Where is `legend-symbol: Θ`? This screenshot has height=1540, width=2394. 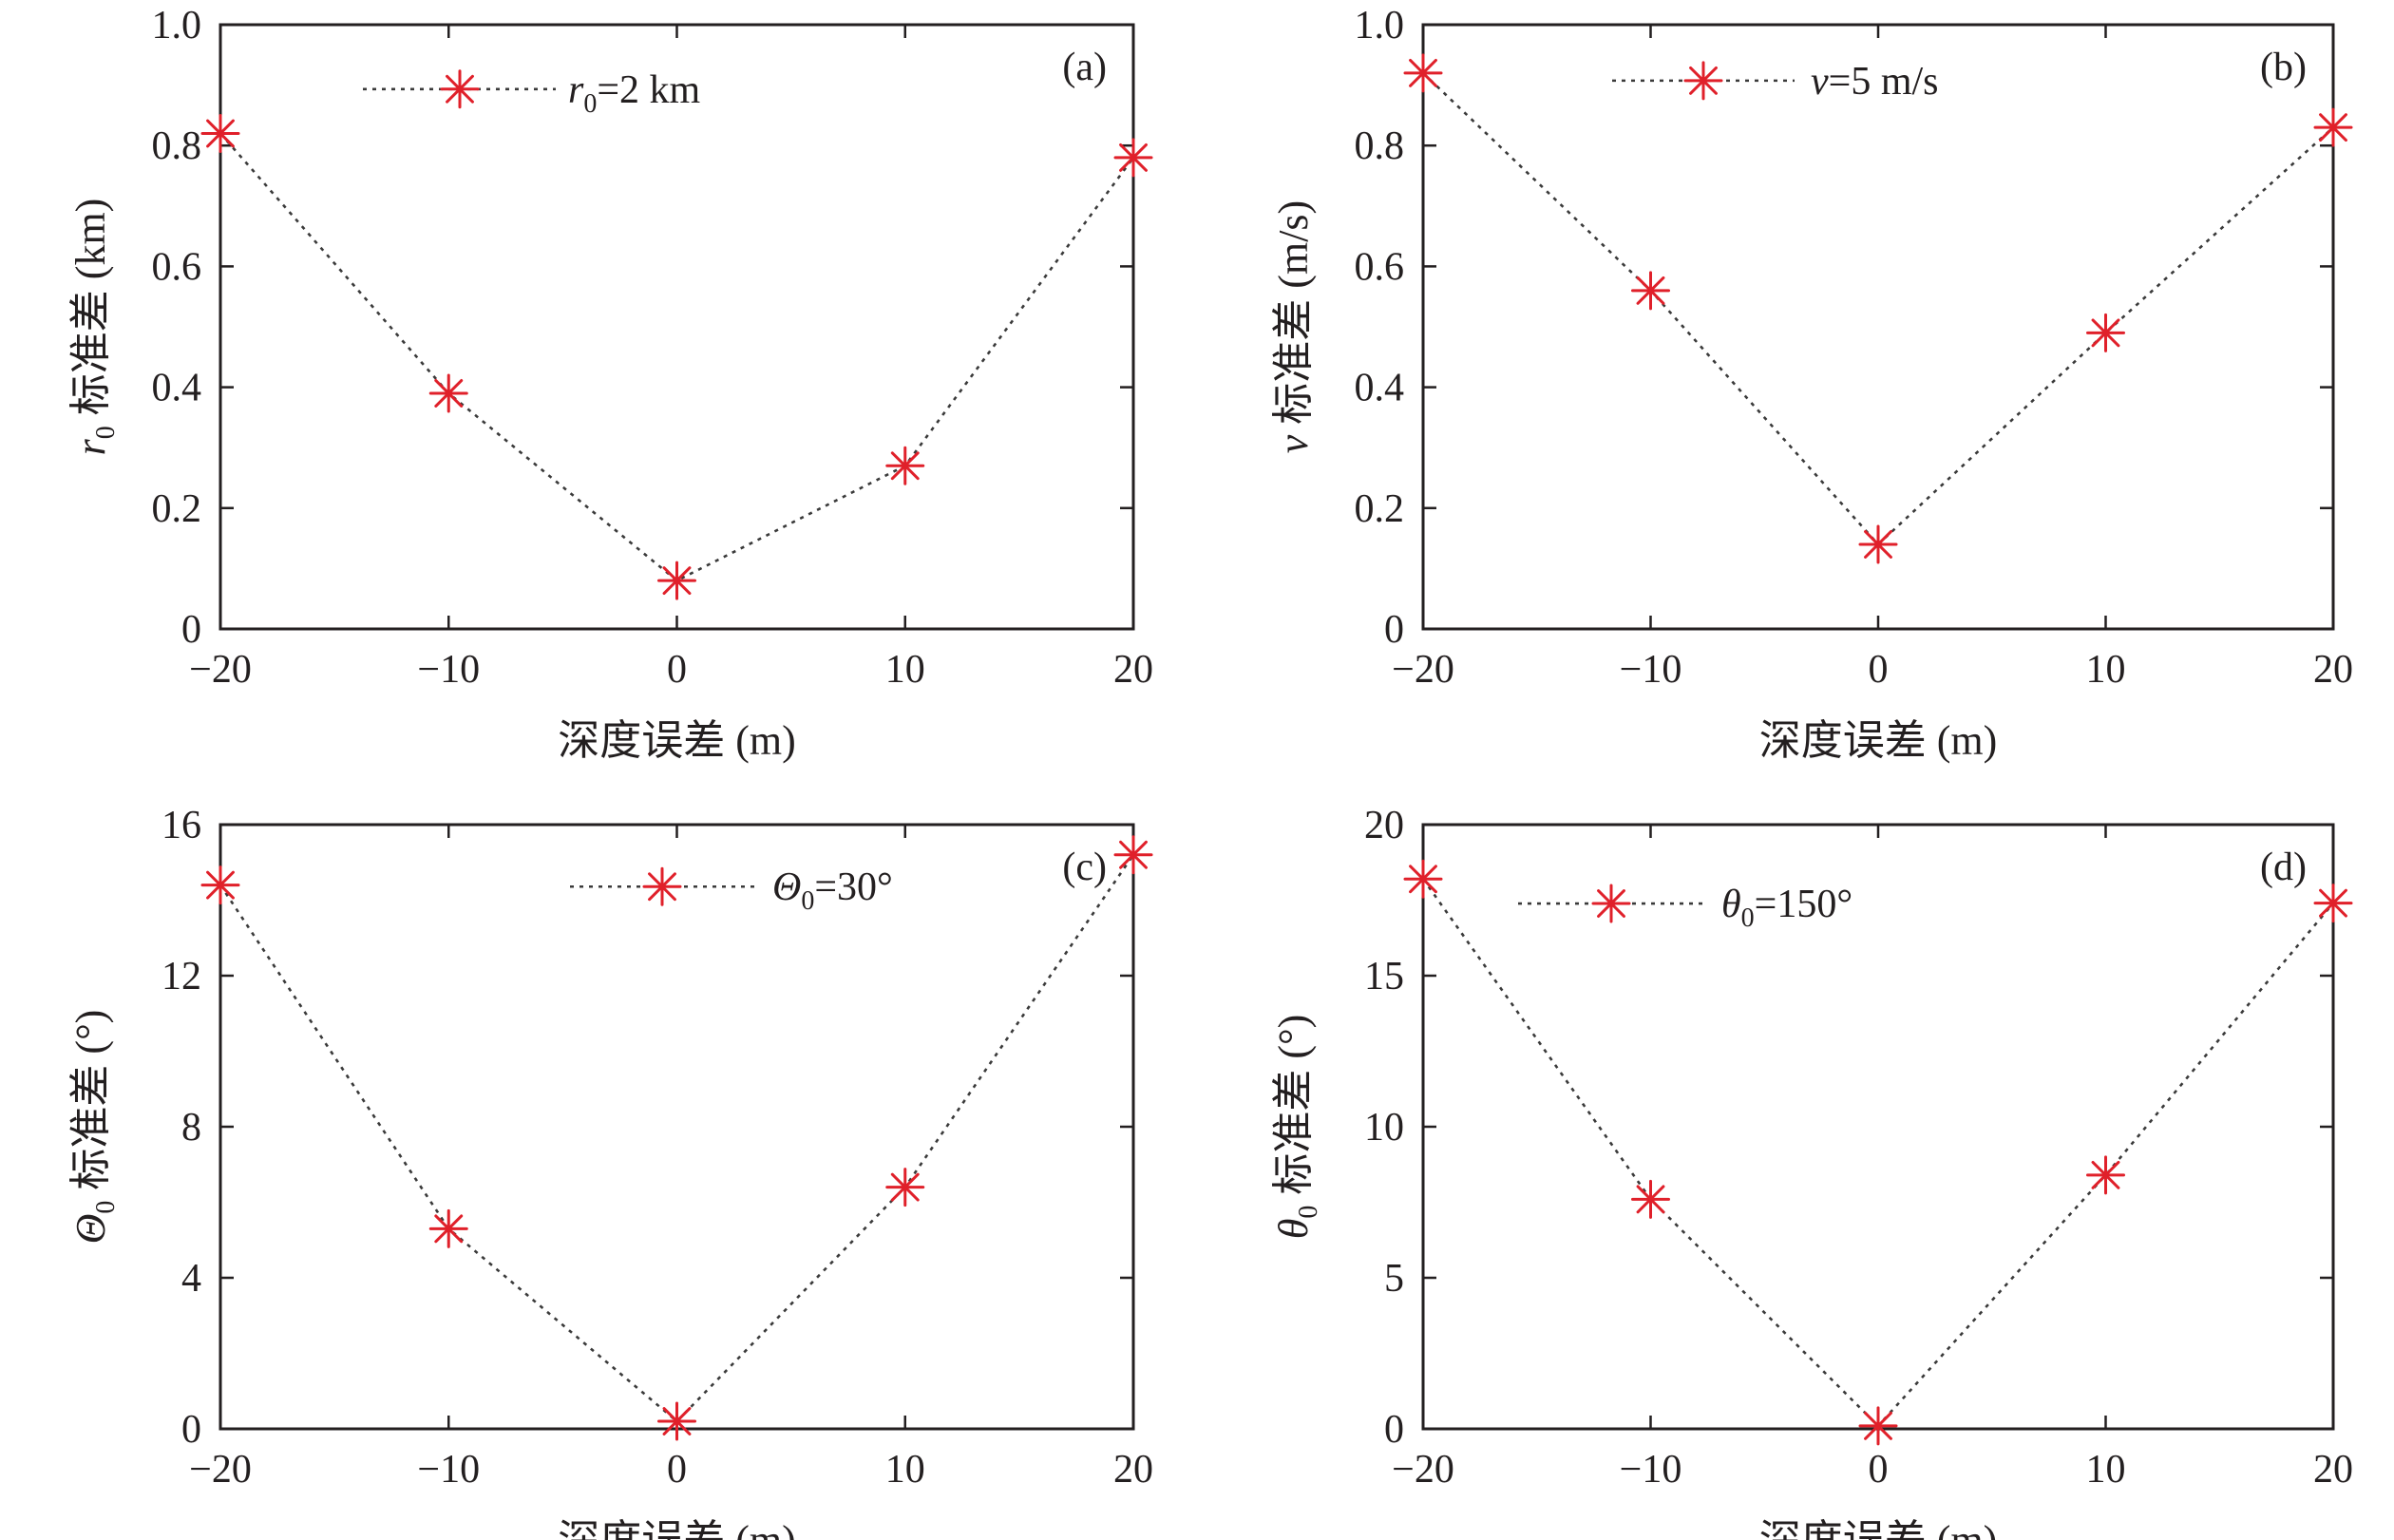
legend-symbol: Θ is located at coordinates (786, 887).